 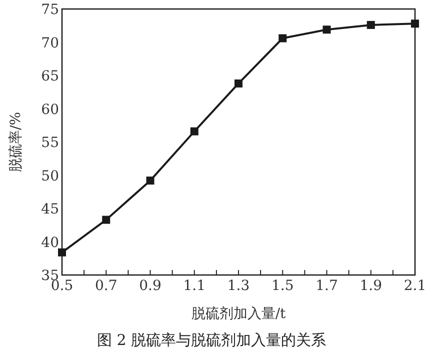 What do you see at coordinates (50, 143) in the screenshot?
I see `y-tick-label: 55` at bounding box center [50, 143].